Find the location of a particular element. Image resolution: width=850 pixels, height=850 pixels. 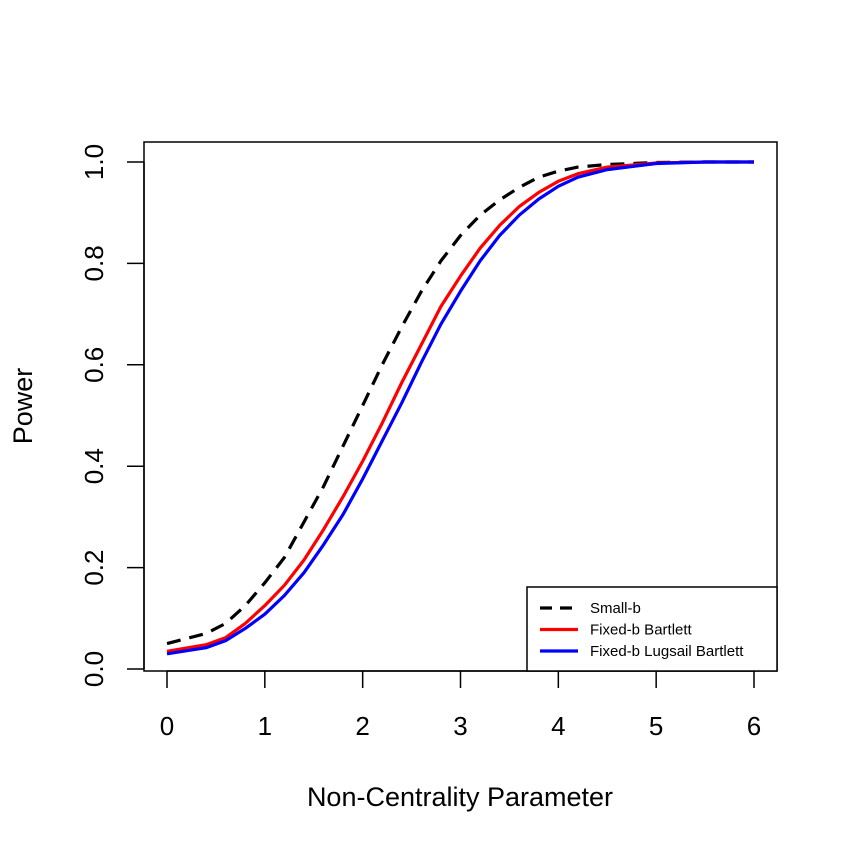

y-axis-title: Power is located at coordinates (23, 406).